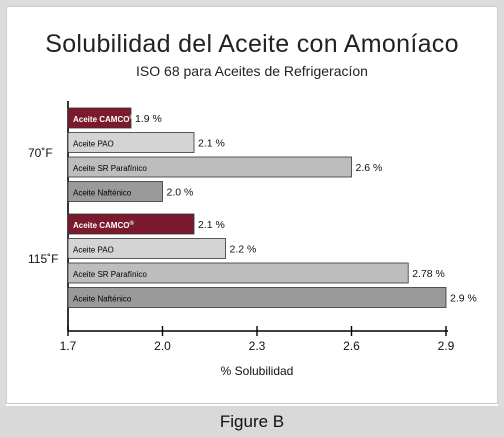  I want to click on bar-value-label: 2.0 %, so click(180, 193).